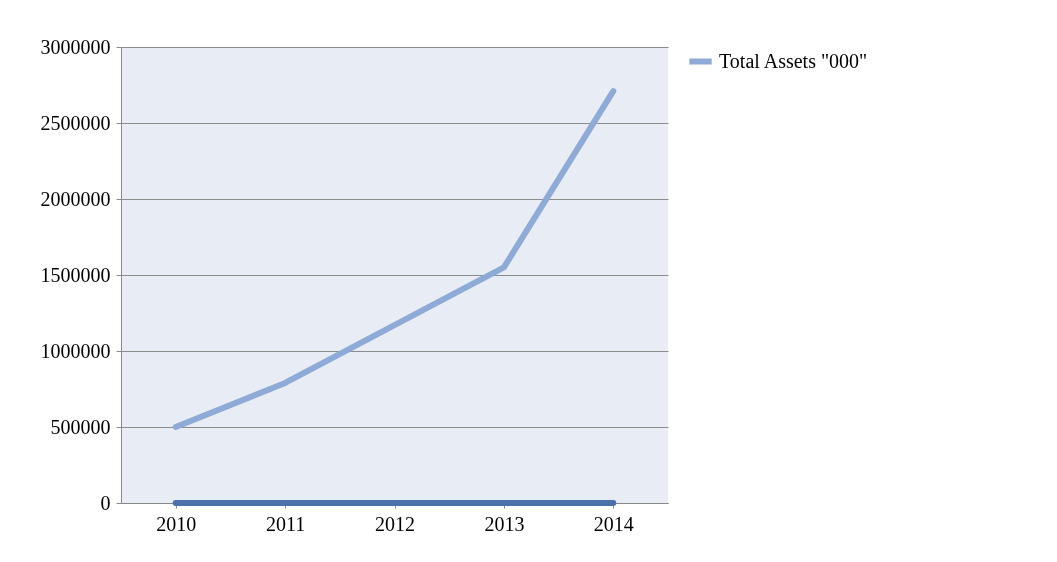  Describe the element at coordinates (75, 46) in the screenshot. I see `y-tick-label: 3000000` at that location.